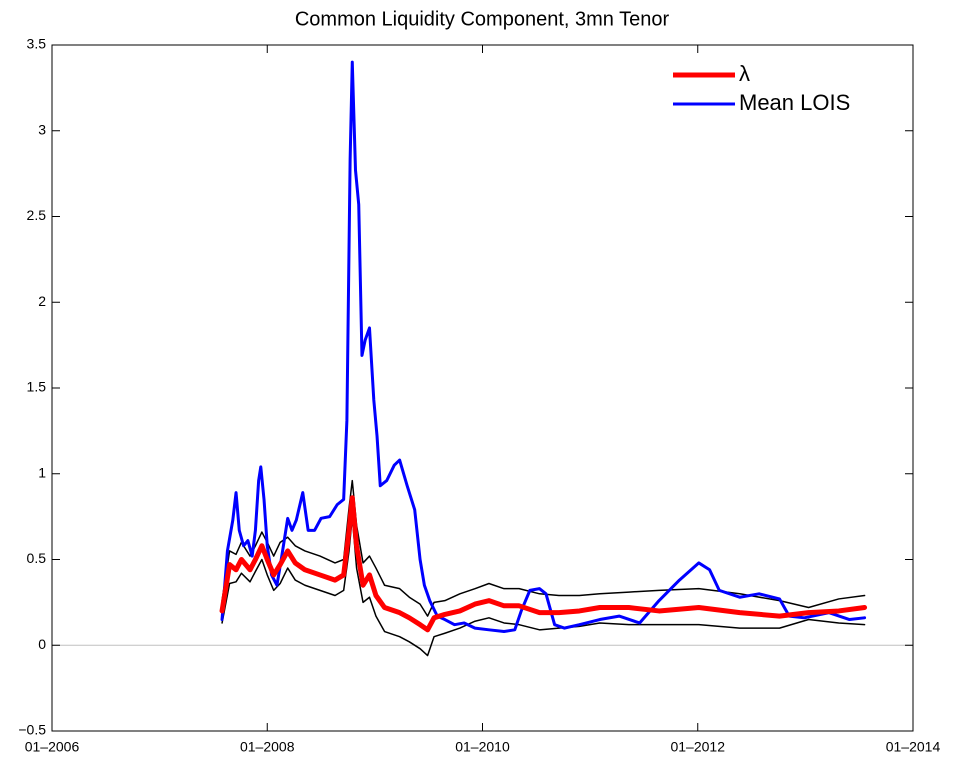 The width and height of the screenshot is (960, 759). Describe the element at coordinates (267, 747) in the screenshot. I see `x-tick-label: 01–2008` at that location.